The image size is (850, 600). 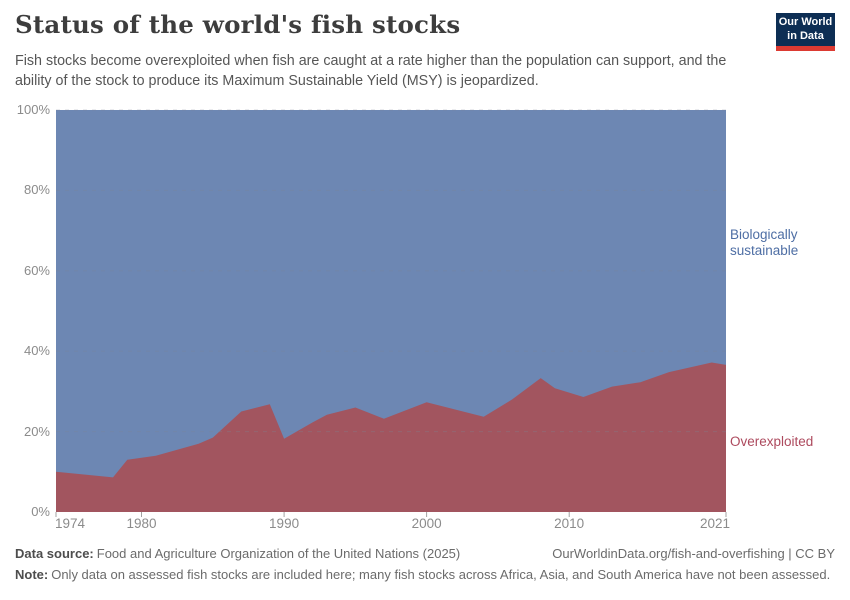 What do you see at coordinates (36, 270) in the screenshot?
I see `y-axis-label: 60%` at bounding box center [36, 270].